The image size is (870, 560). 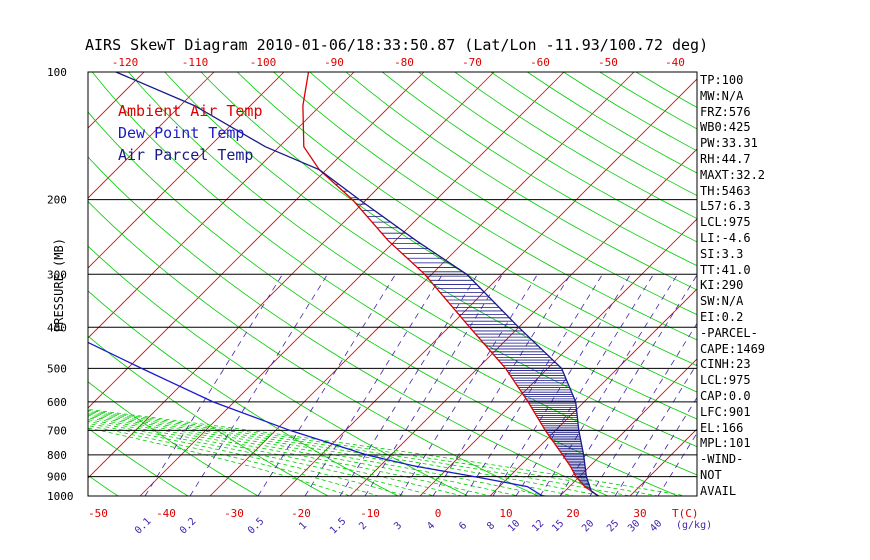 What do you see at coordinates (725, 443) in the screenshot?
I see `index-item: MPL:101` at bounding box center [725, 443].